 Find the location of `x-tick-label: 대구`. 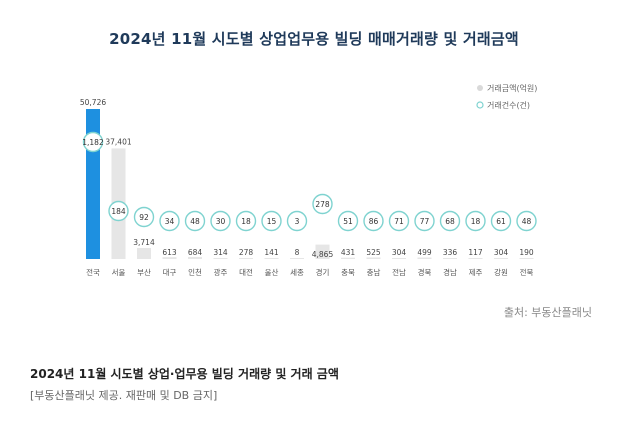

x-tick-label: 대구 is located at coordinates (170, 272).